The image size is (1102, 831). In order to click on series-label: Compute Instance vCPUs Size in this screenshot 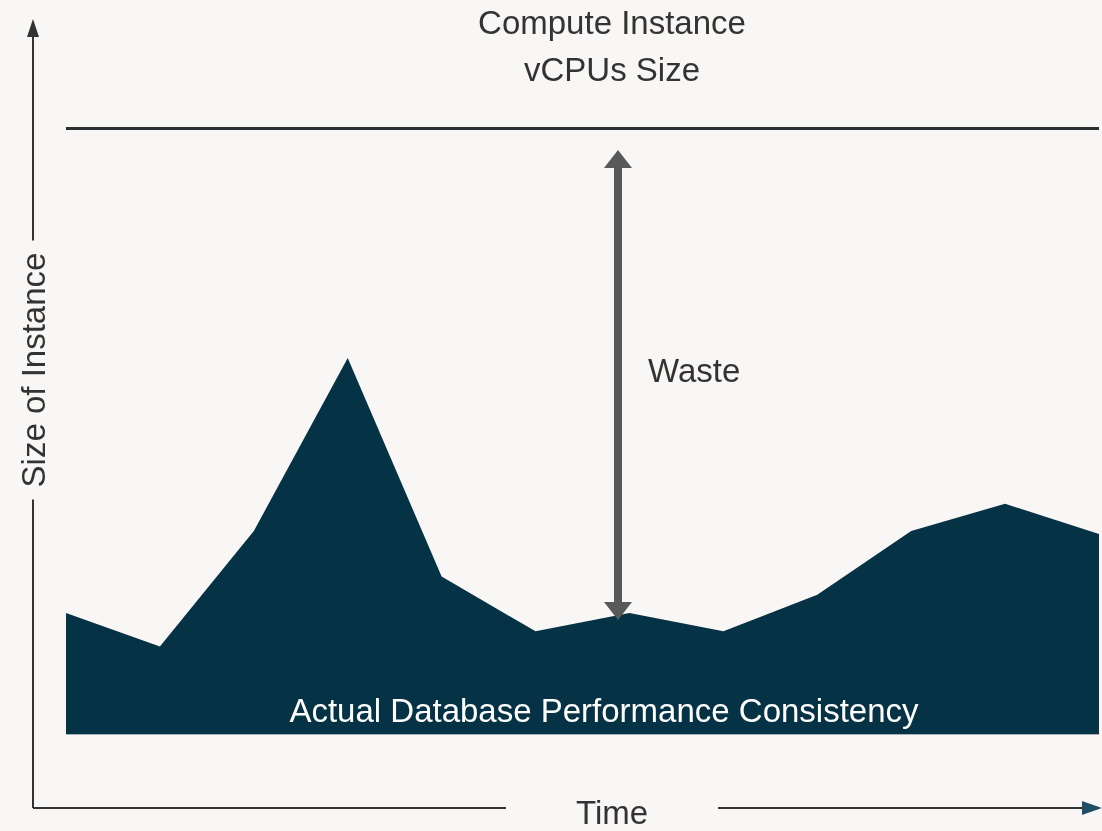, I will do `click(612, 46)`.